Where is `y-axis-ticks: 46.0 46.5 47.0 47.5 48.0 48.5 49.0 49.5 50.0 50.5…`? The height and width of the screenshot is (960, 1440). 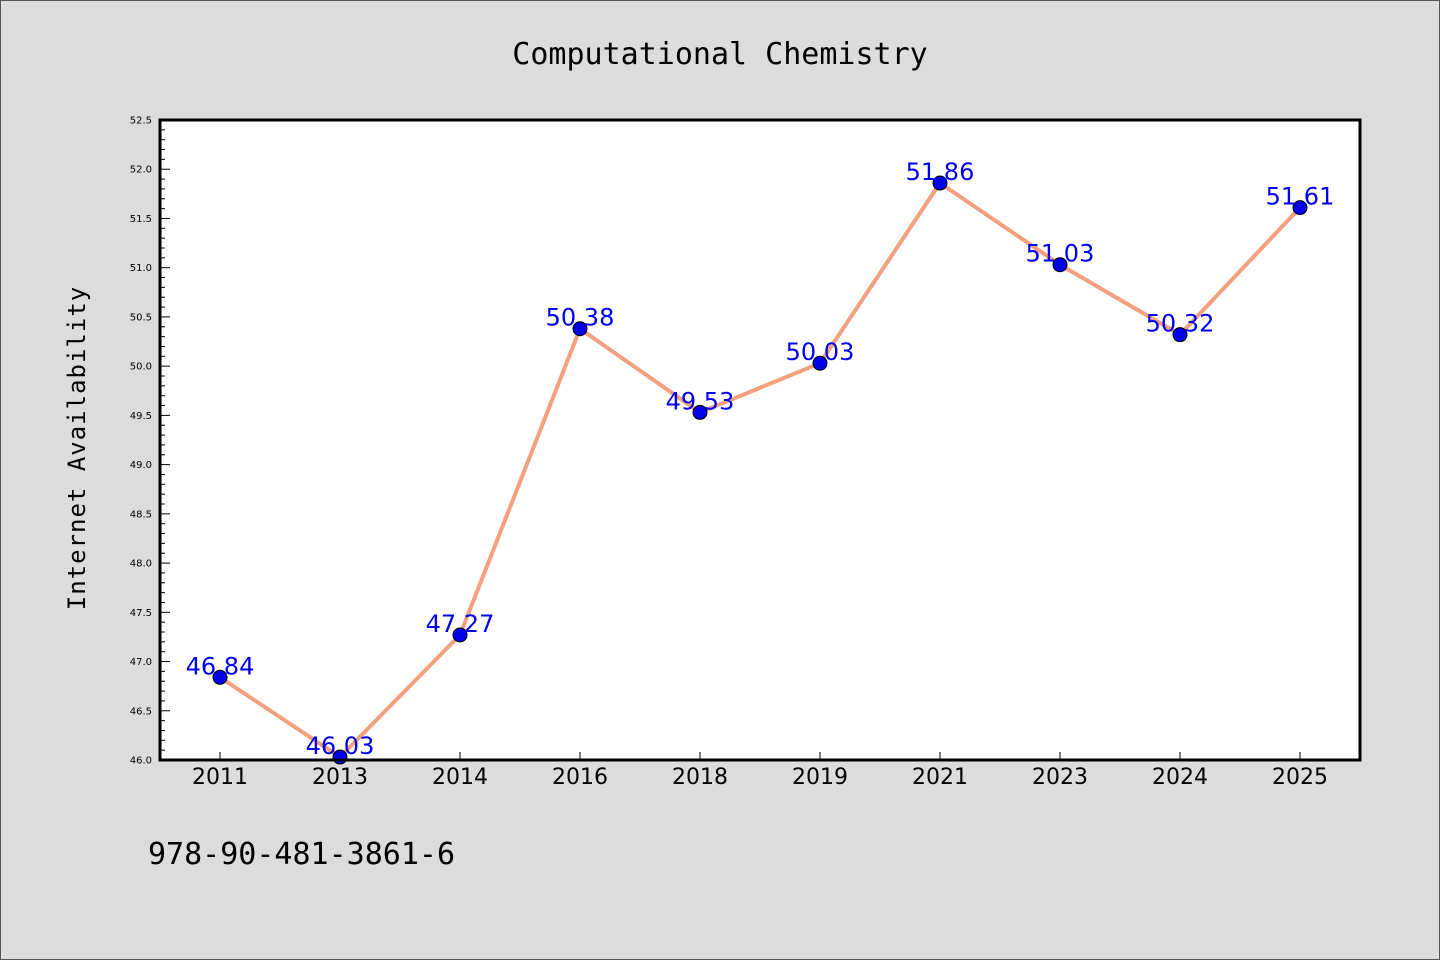
y-axis-ticks: 46.0 46.5 47.0 47.5 48.0 48.5 49.0 49.5 50.0 50.5… is located at coordinates (150, 441).